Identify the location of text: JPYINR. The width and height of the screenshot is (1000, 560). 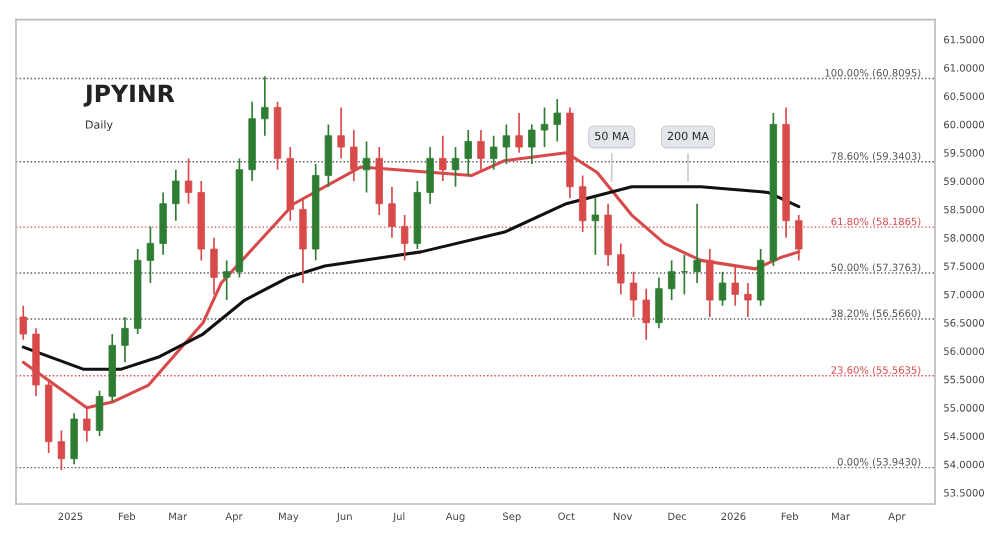
(129, 95).